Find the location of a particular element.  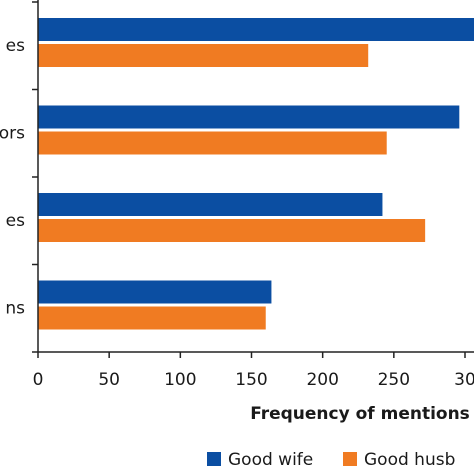

x-tick-label: 100 is located at coordinates (180, 380).